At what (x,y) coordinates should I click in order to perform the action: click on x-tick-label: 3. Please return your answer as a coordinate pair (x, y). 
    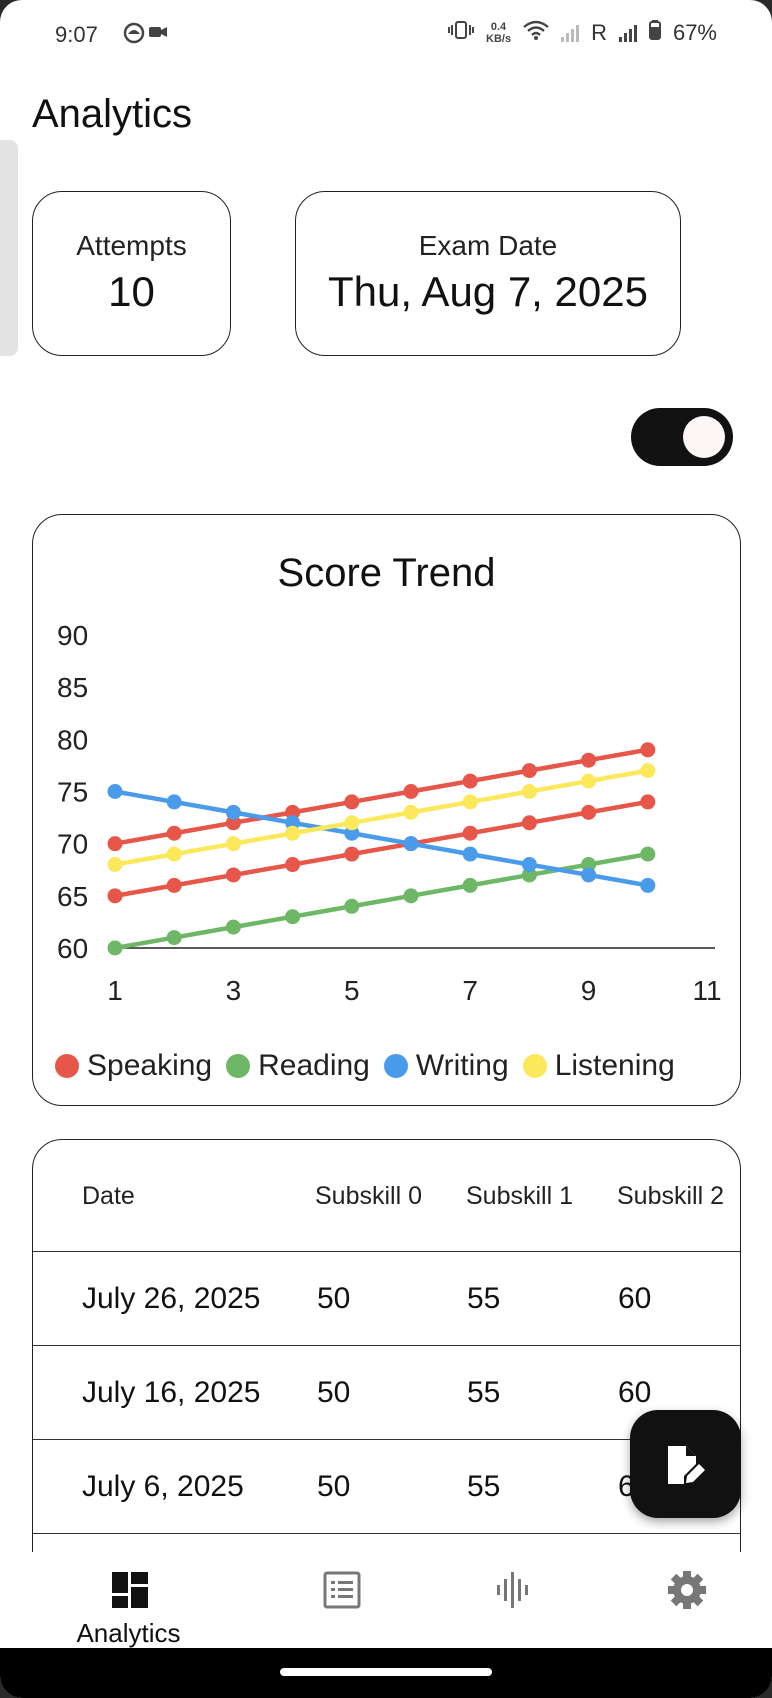
    Looking at the image, I should click on (234, 990).